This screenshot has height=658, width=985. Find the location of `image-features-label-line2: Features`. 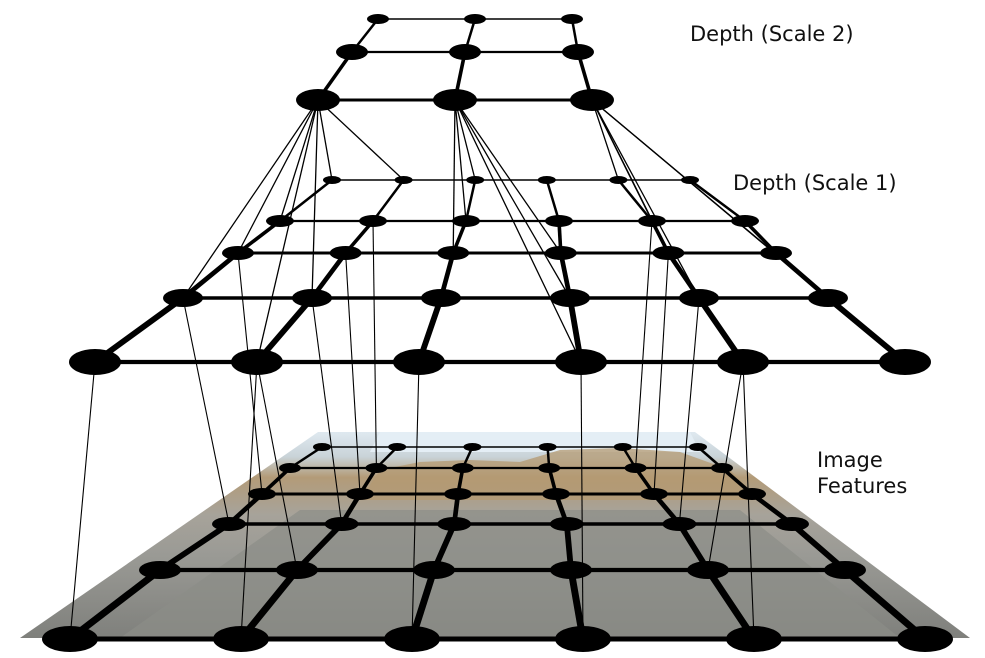

image-features-label-line2: Features is located at coordinates (862, 486).